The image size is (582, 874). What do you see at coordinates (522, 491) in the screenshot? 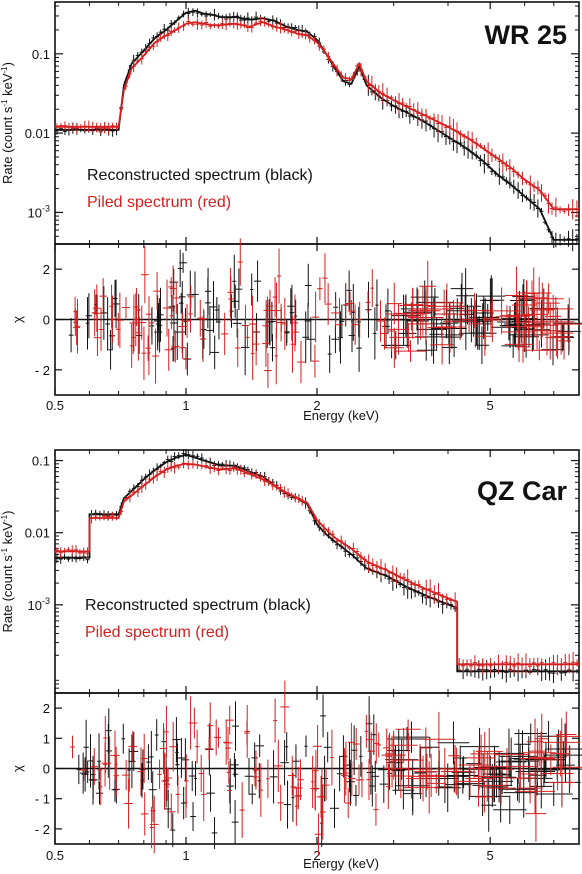
I see `star-name-label: QZ Car` at bounding box center [522, 491].